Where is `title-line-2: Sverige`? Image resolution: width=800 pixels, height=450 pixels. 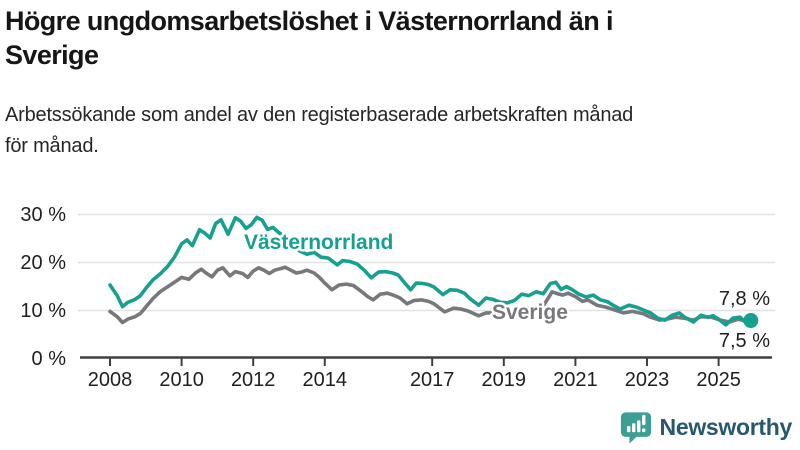
title-line-2: Sverige is located at coordinates (52, 55).